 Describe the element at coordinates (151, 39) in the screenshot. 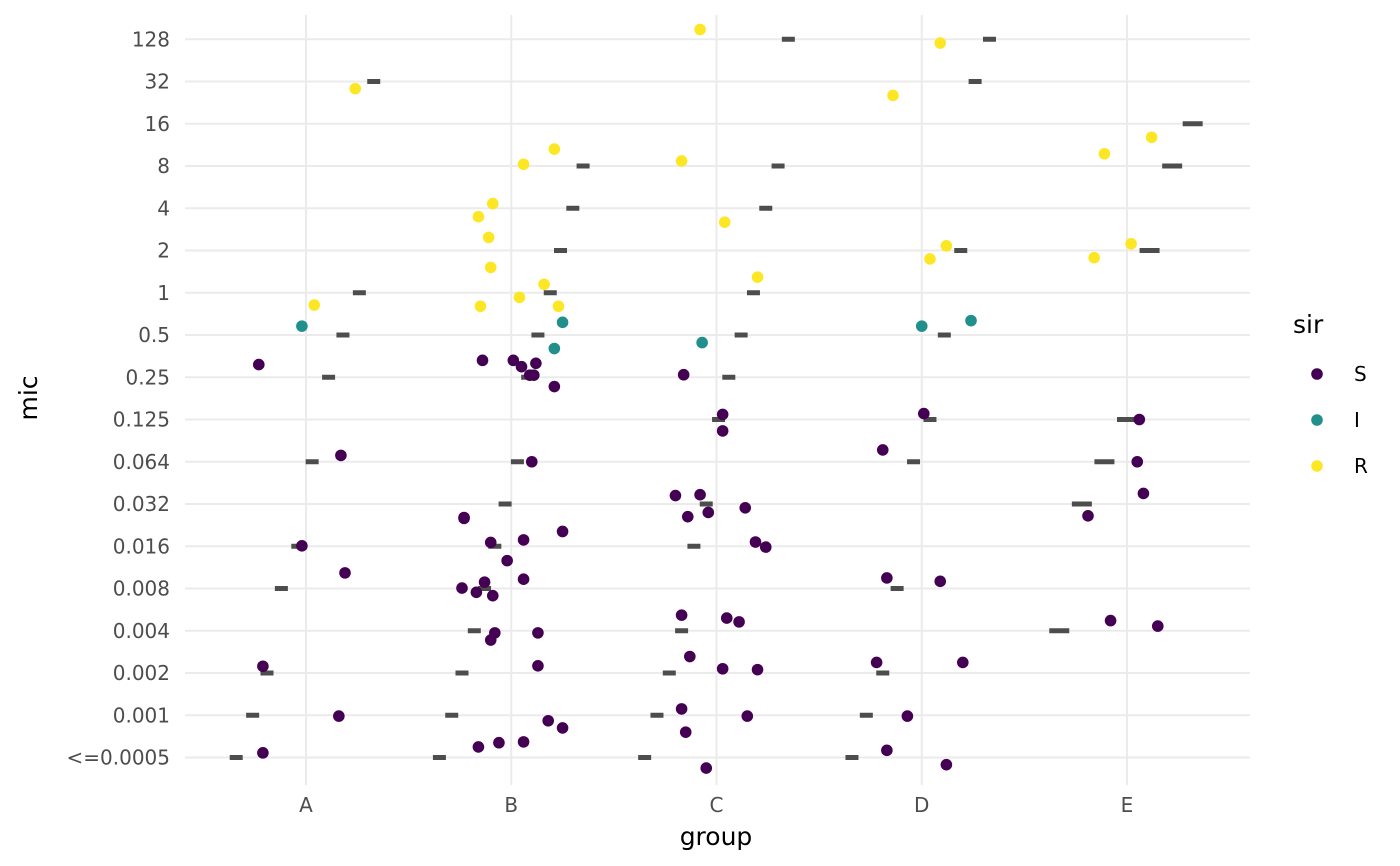

I see `y-tick-label: 128` at that location.